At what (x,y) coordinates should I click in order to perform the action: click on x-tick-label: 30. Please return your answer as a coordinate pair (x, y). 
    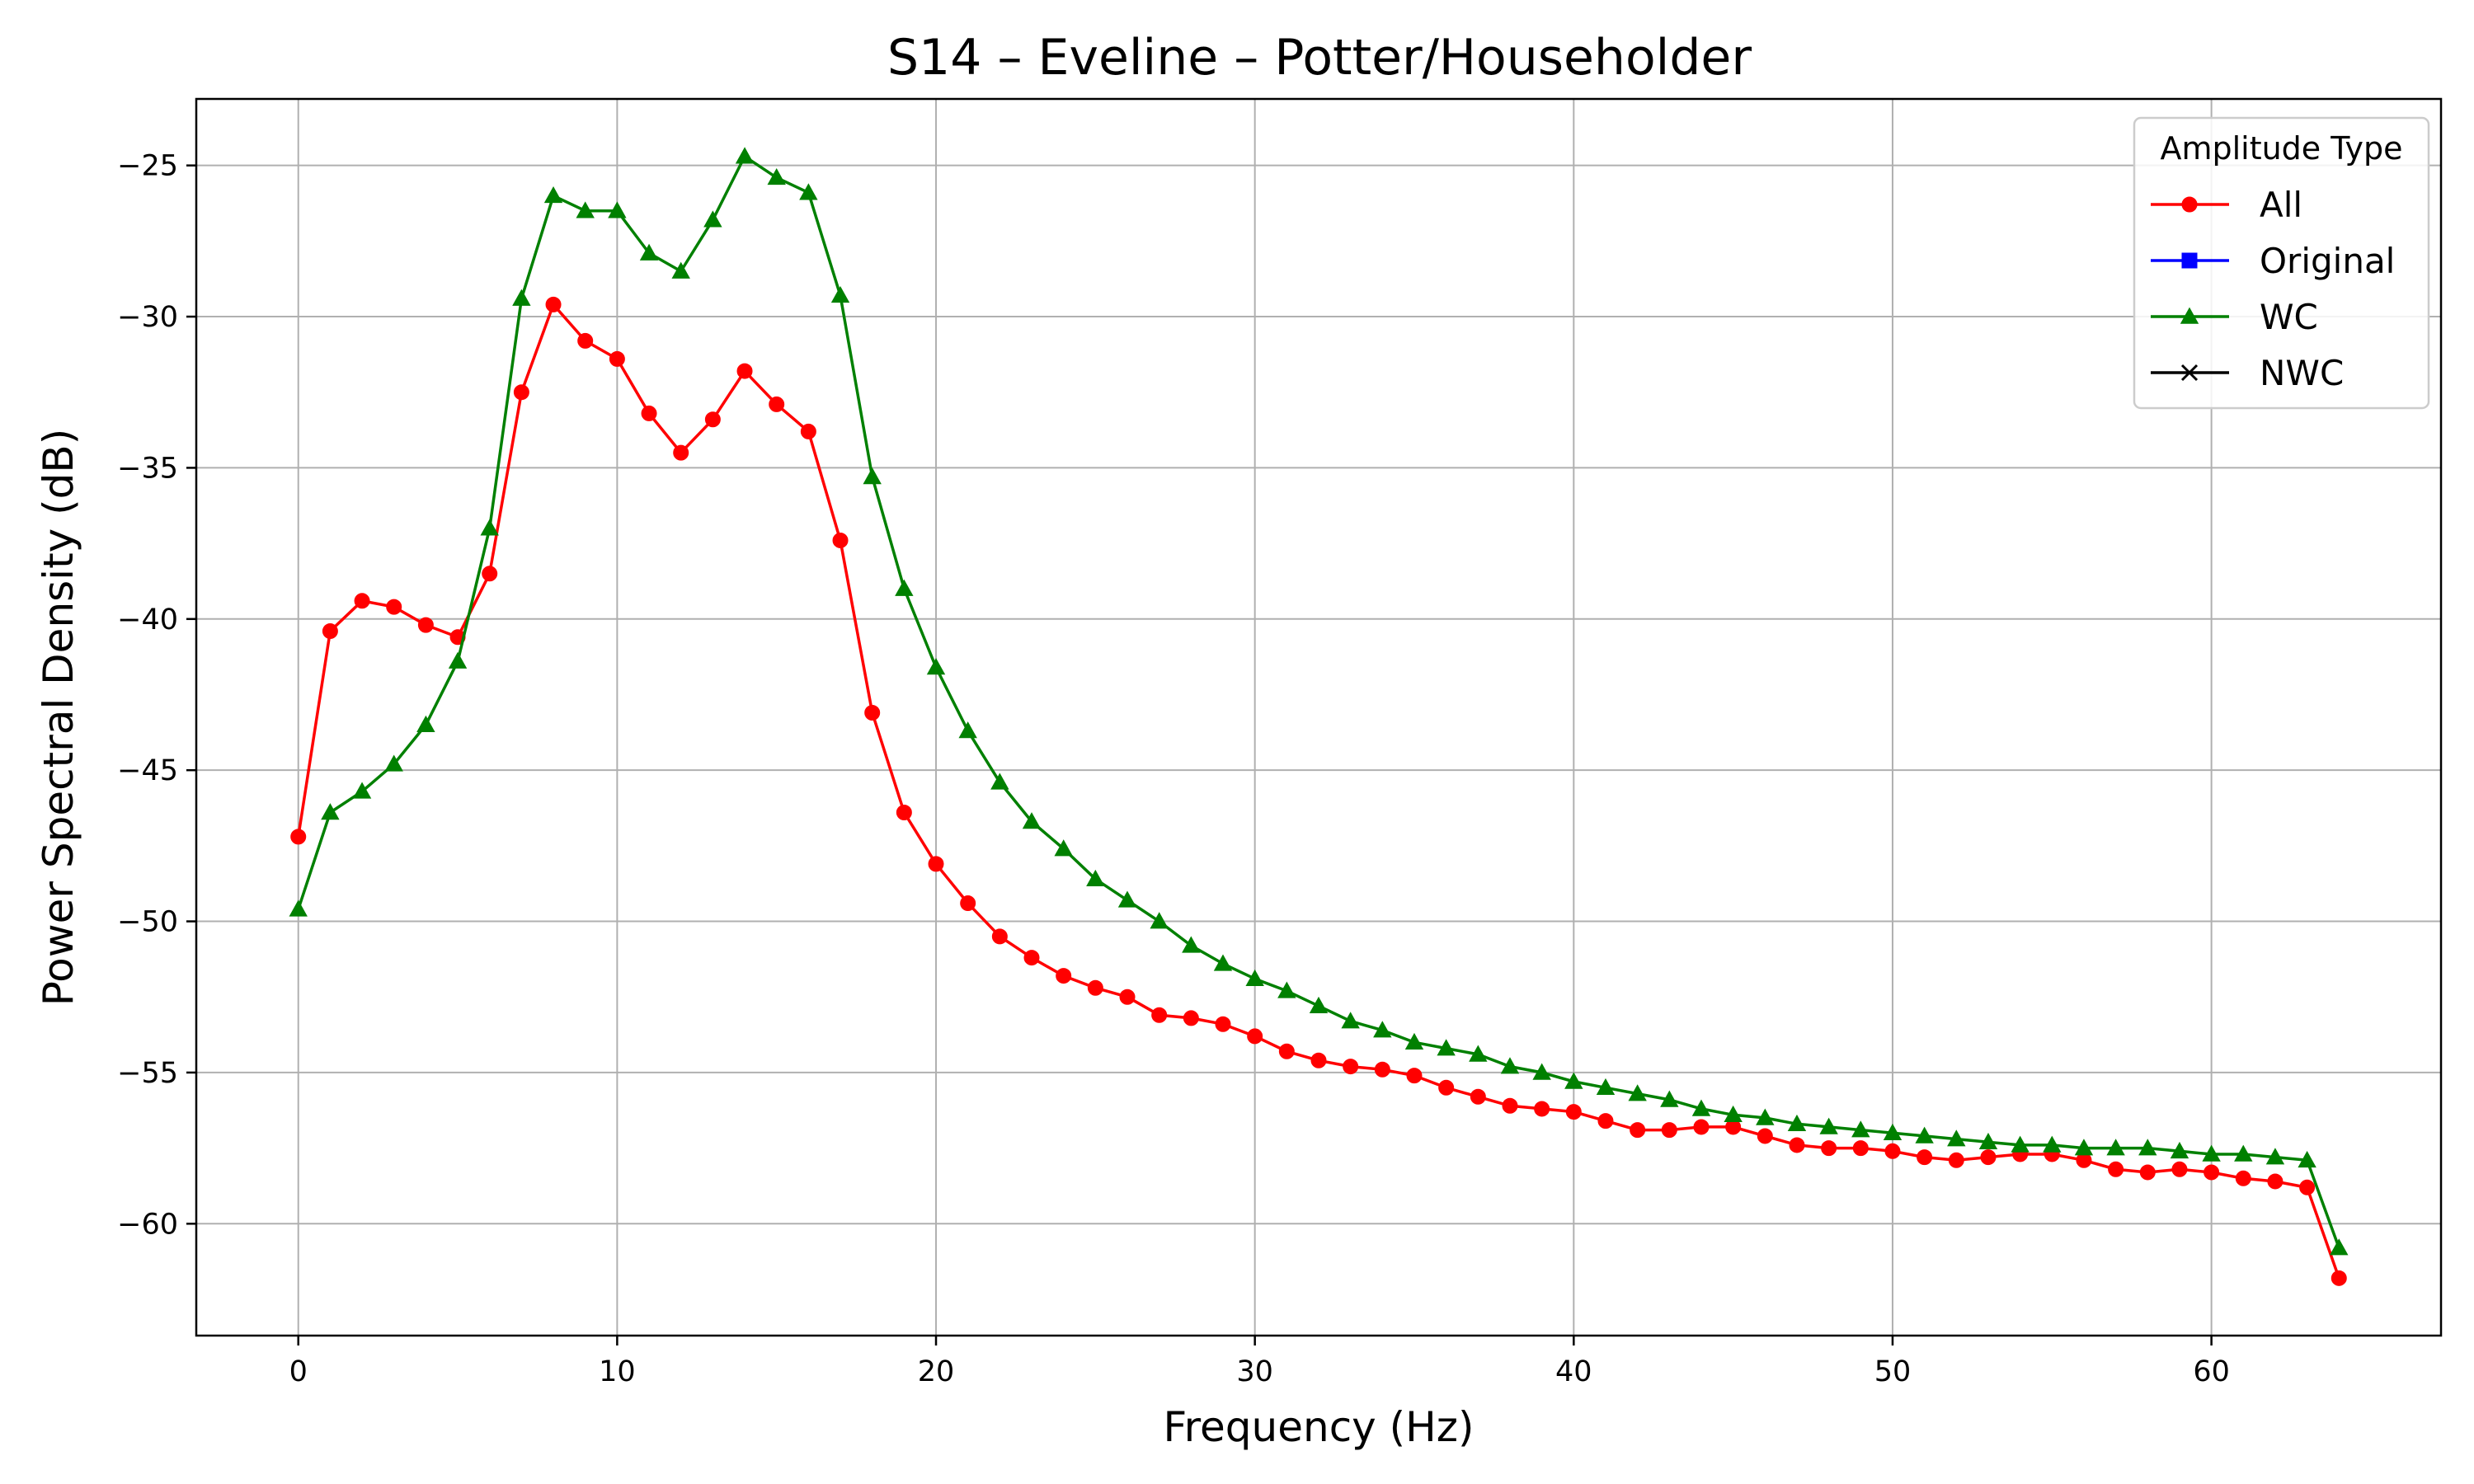
    Looking at the image, I should click on (1254, 1371).